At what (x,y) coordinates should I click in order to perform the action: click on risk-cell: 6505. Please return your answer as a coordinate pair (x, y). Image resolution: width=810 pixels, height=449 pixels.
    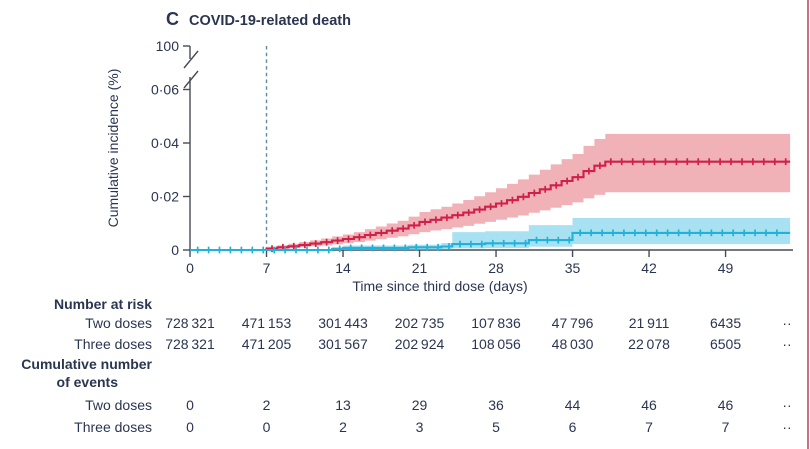
    Looking at the image, I should click on (725, 344).